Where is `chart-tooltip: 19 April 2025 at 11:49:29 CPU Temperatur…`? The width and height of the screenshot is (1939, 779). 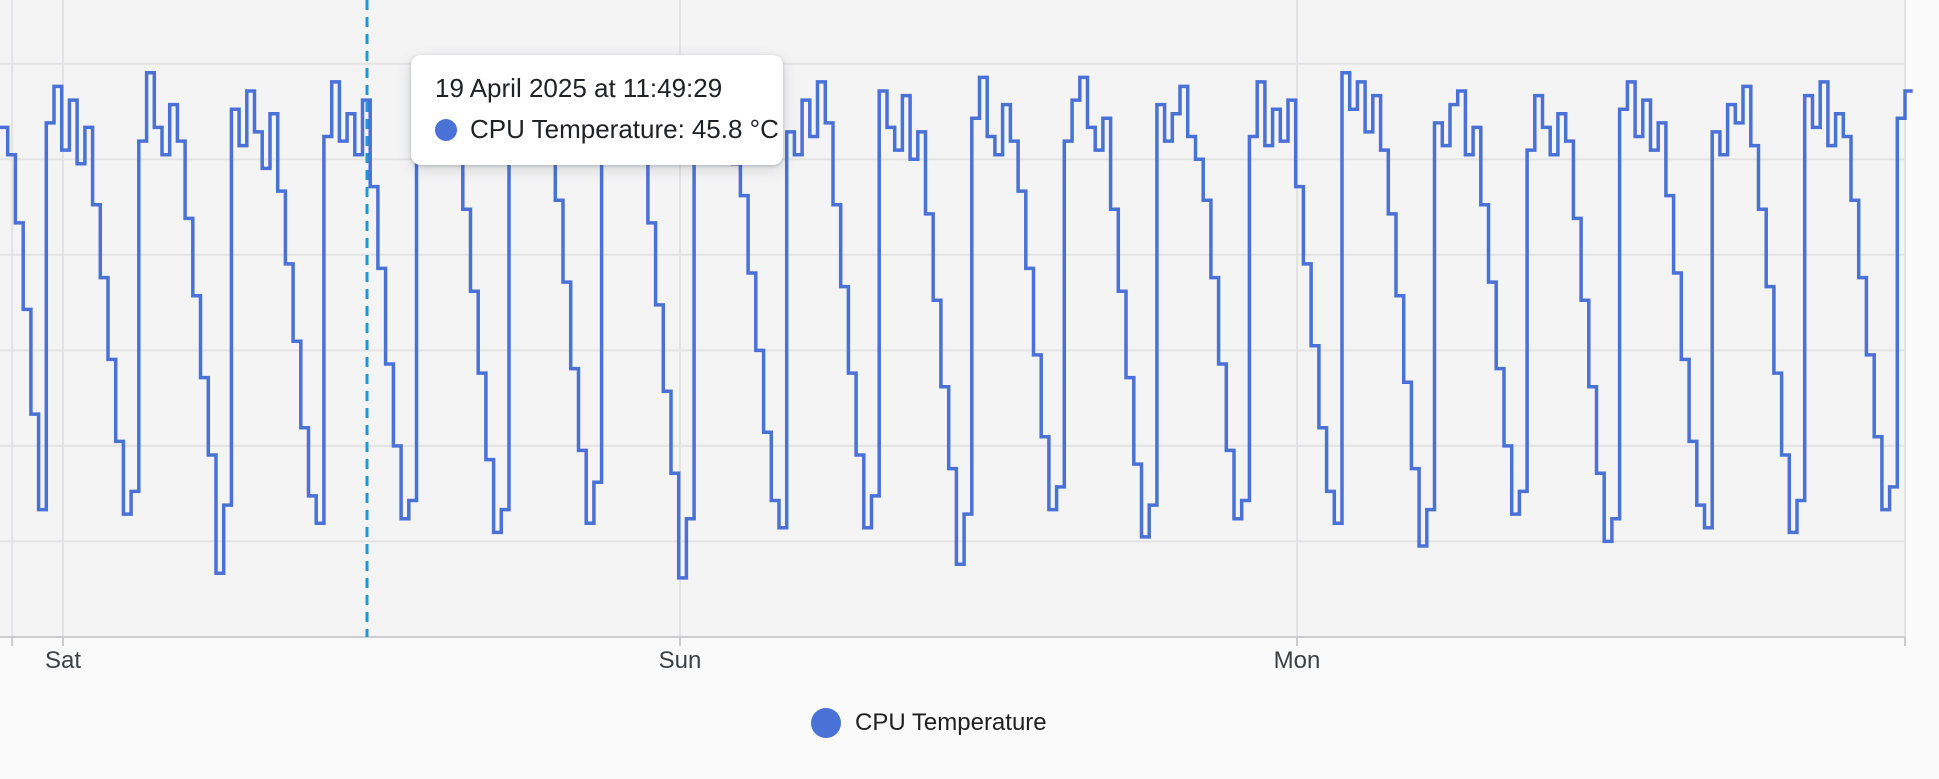
chart-tooltip: 19 April 2025 at 11:49:29 CPU Temperatur… is located at coordinates (597, 110).